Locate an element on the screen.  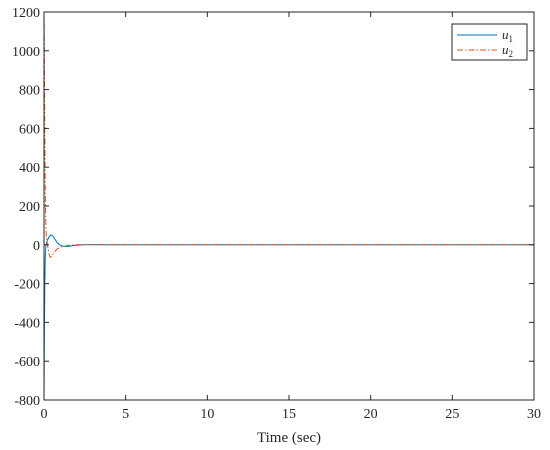
x-tick-label: 5 is located at coordinates (125, 414).